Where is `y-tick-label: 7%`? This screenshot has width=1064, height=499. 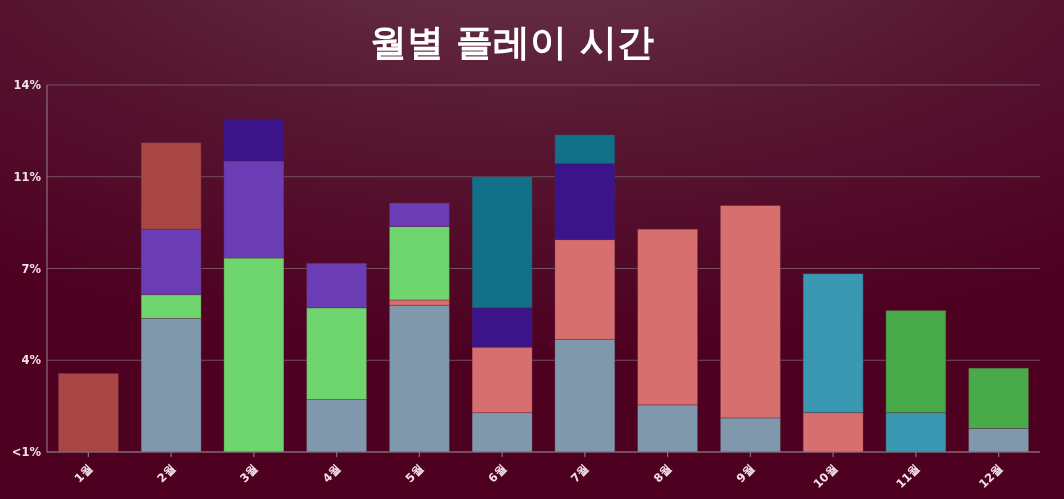
y-tick-label: 7% is located at coordinates (31, 268).